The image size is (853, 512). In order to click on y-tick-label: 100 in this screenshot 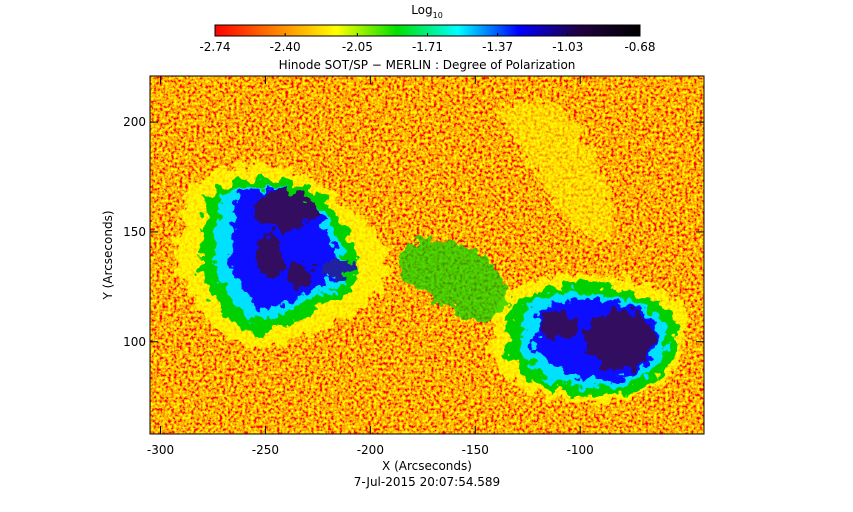, I will do `click(134, 342)`.